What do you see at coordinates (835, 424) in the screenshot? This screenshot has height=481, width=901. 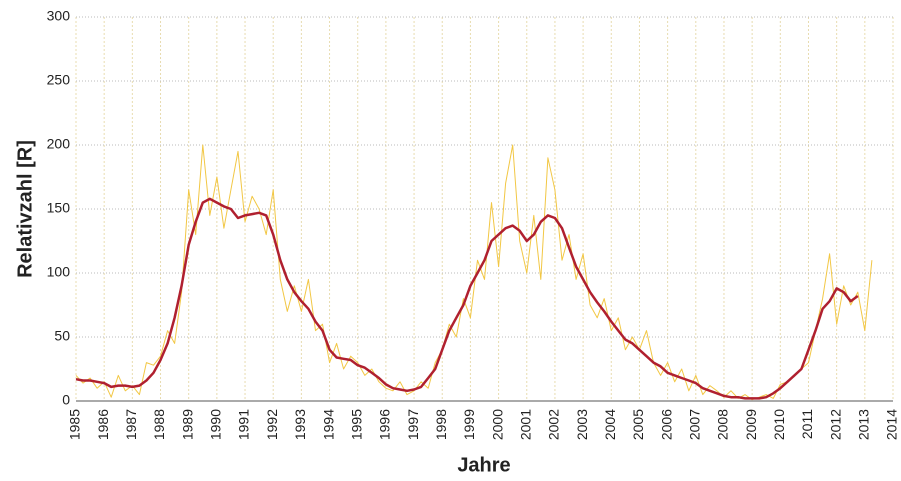 I see `x-tick-label: 2012` at bounding box center [835, 424].